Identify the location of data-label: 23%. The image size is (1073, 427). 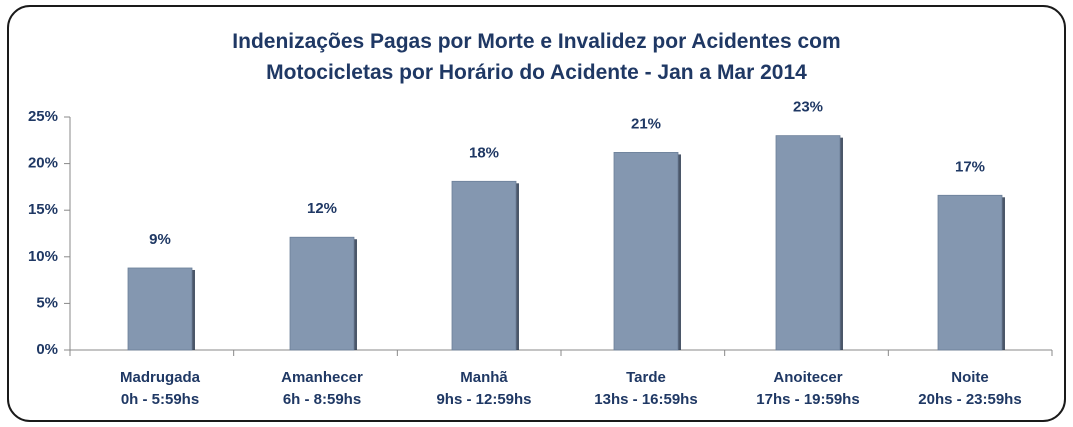
(808, 107).